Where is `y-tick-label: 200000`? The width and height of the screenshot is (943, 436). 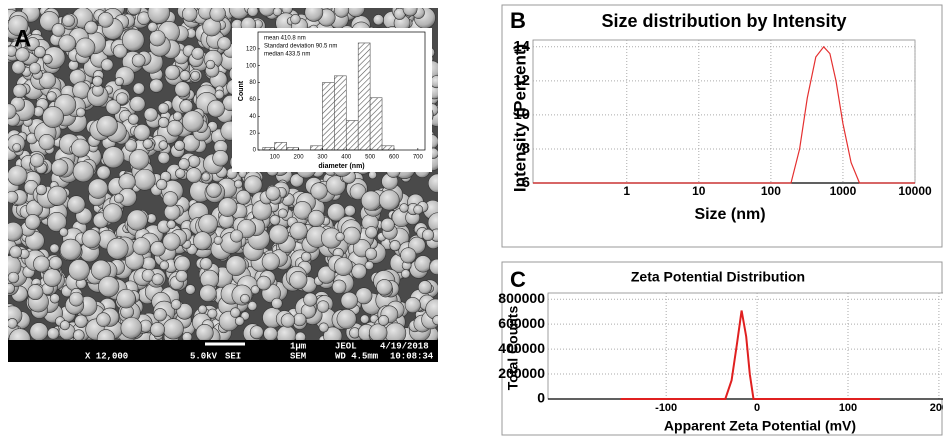
y-tick-label: 200000 is located at coordinates (521, 373).